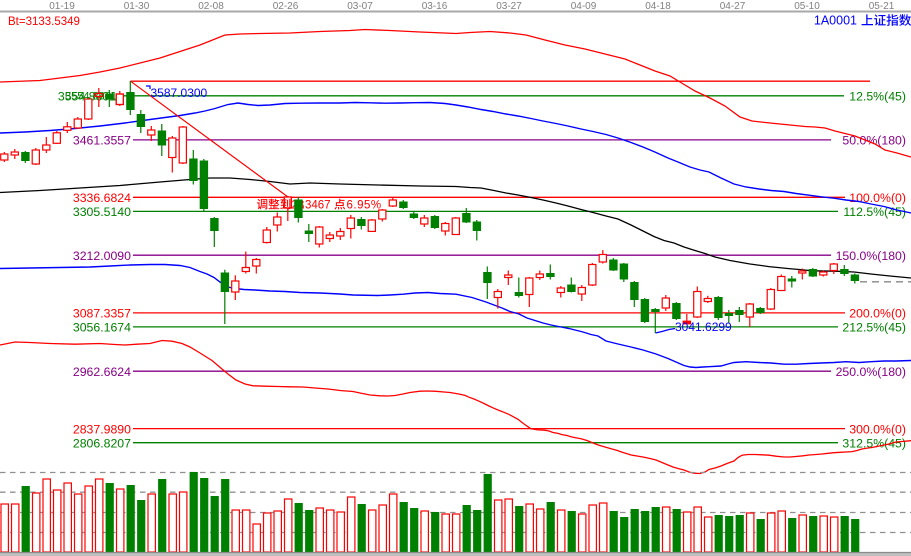  What do you see at coordinates (874, 444) in the screenshot?
I see `svg-text: 312.5%(45)` at bounding box center [874, 444].